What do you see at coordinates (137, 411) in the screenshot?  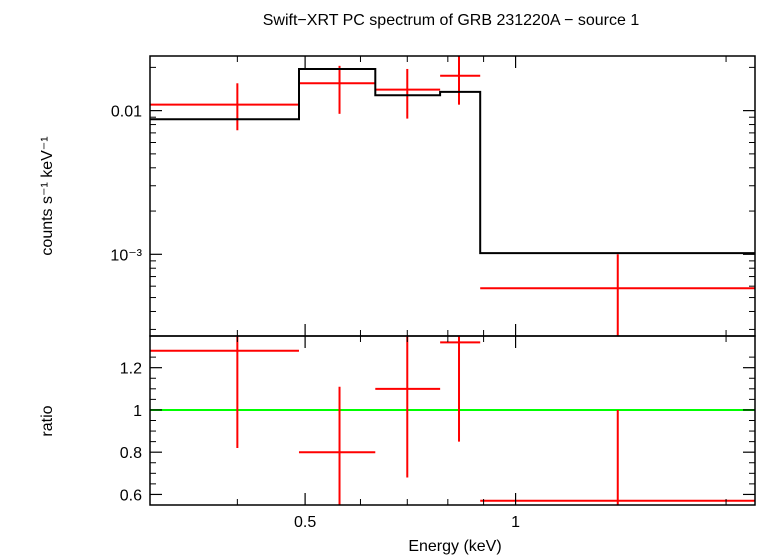 I see `y-tick-label: 1` at bounding box center [137, 411].